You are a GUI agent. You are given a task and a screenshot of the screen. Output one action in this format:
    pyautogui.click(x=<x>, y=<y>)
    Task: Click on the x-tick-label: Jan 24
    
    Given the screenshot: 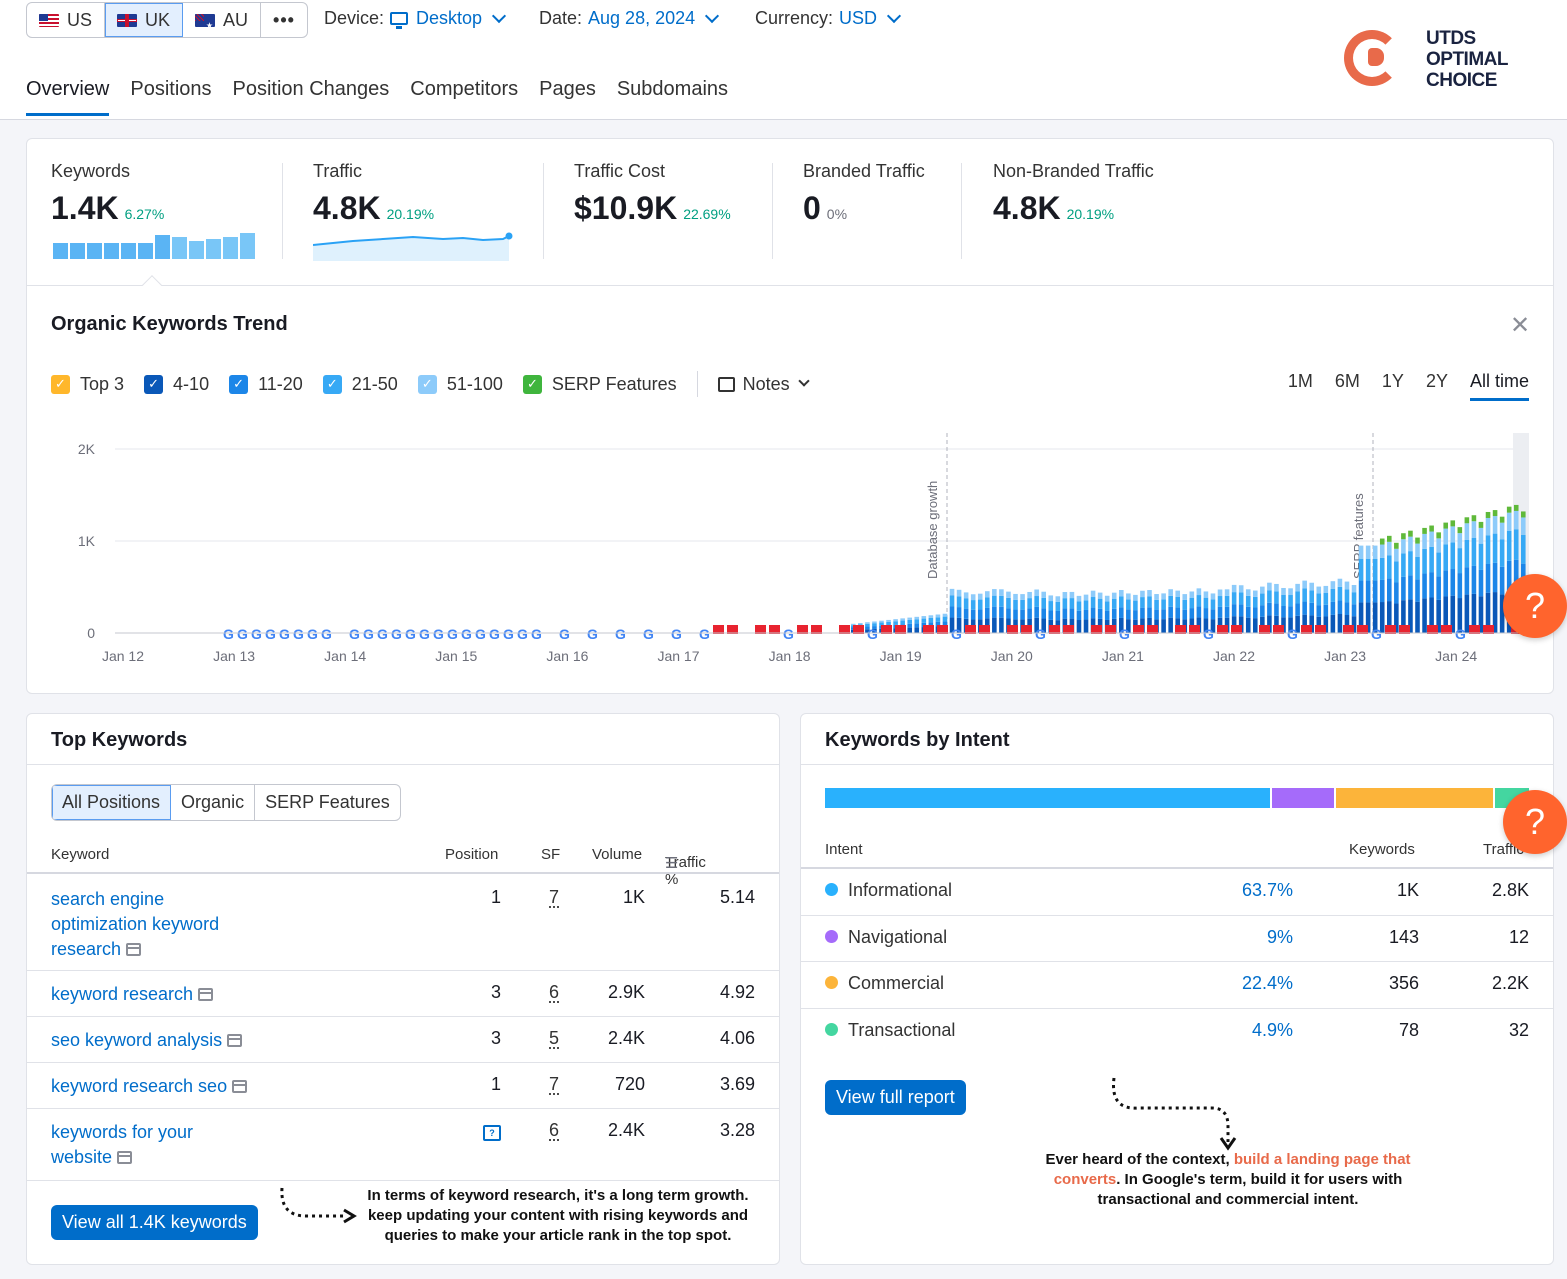 What is the action you would take?
    pyautogui.click(x=1456, y=656)
    